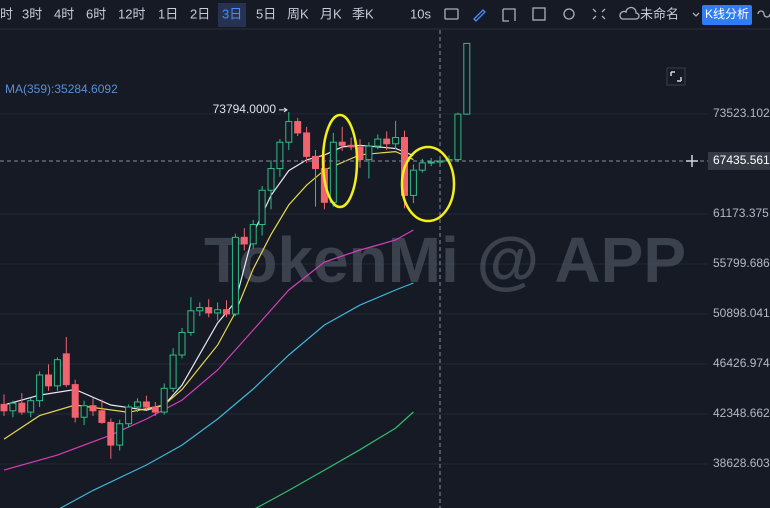 The width and height of the screenshot is (770, 508). Describe the element at coordinates (385, 14) in the screenshot. I see `toolbar` at that location.